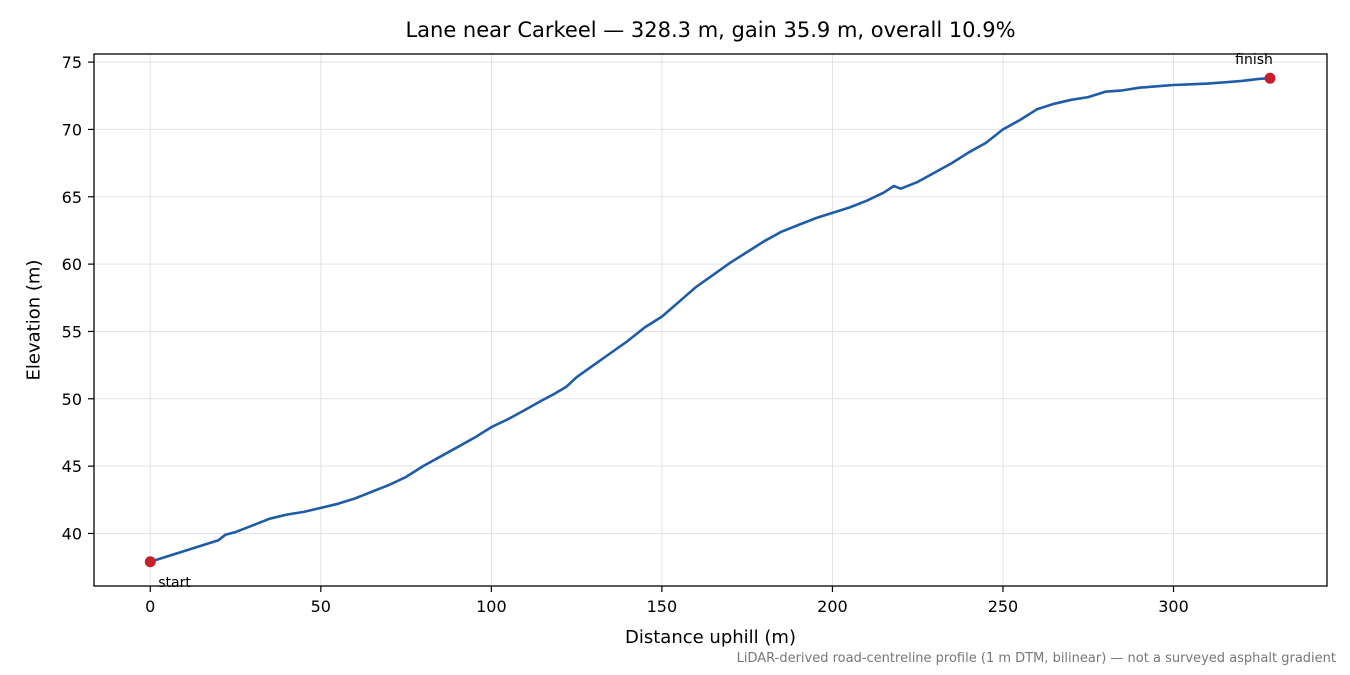 The image size is (1350, 675). I want to click on x-tick-label: 200, so click(832, 606).